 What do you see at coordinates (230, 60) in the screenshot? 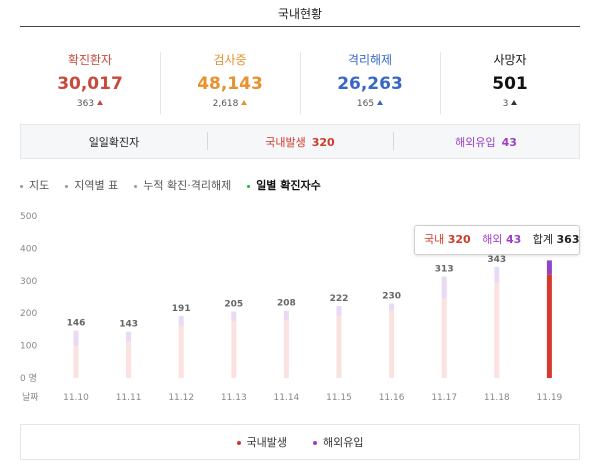
I see `stat-label: 검사중` at bounding box center [230, 60].